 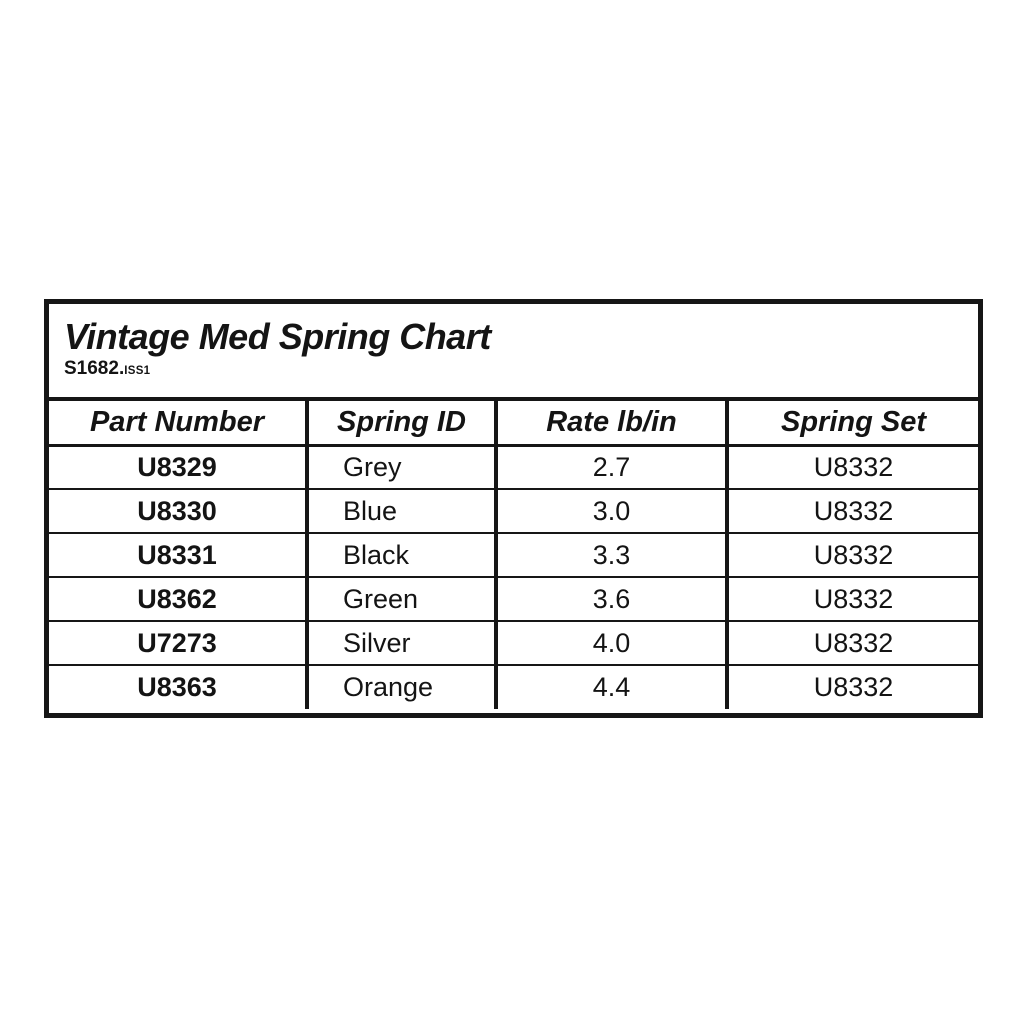 I want to click on doc-number-text: S1682., so click(x=94, y=368).